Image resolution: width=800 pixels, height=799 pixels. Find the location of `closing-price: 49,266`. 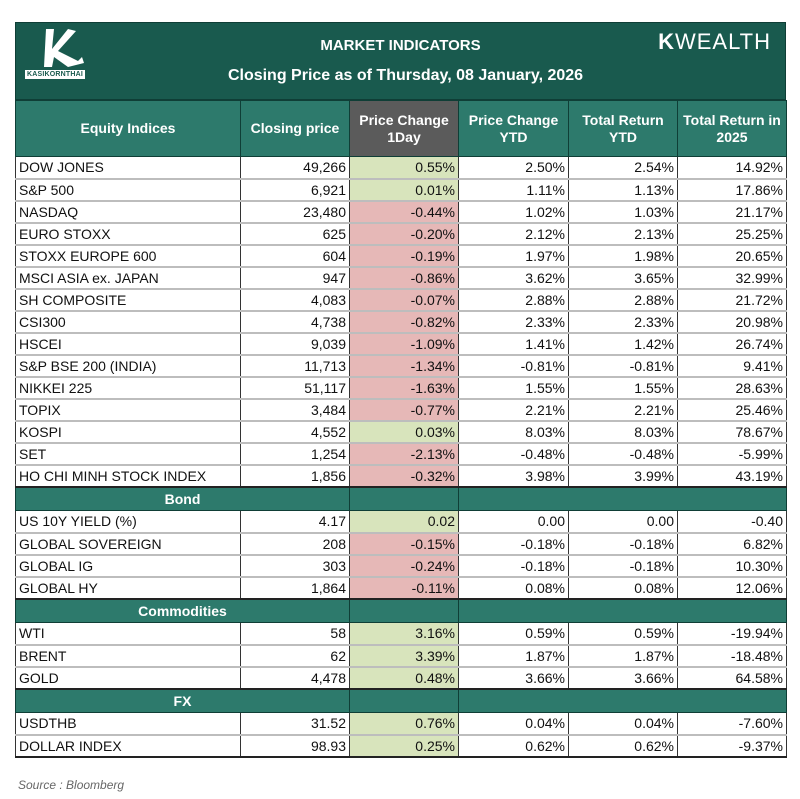

closing-price: 49,266 is located at coordinates (295, 168).